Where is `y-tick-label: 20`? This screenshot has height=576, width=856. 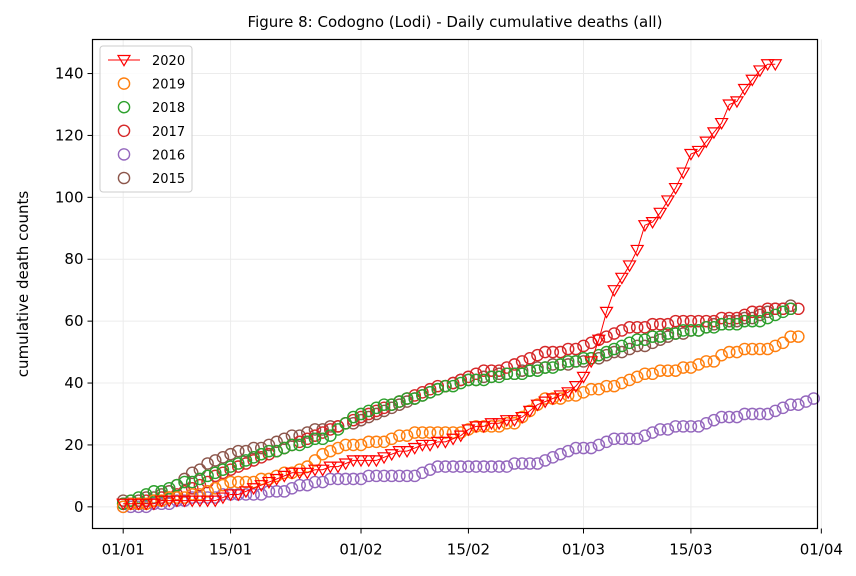 y-tick-label: 20 is located at coordinates (73, 445).